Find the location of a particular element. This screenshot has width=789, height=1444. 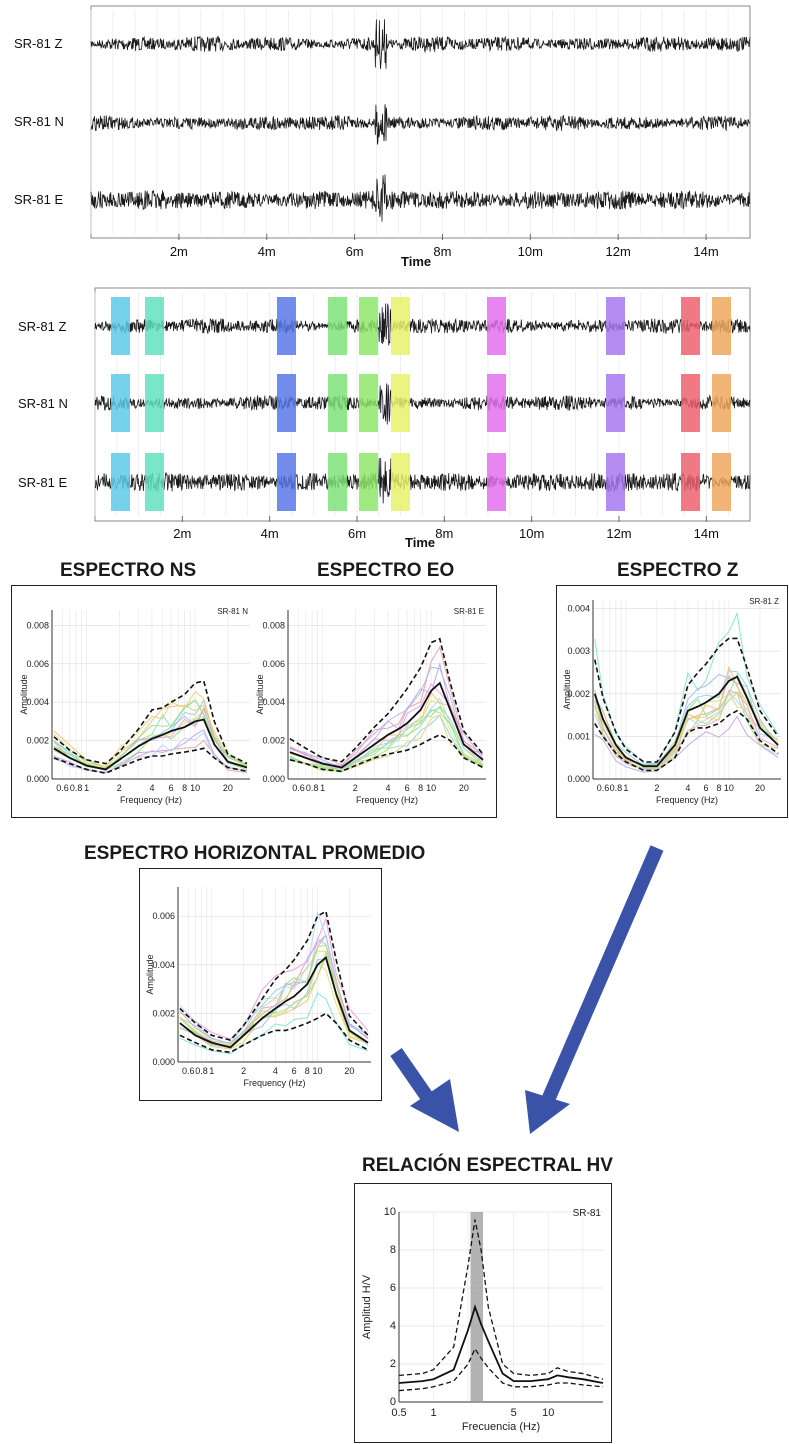

mean-spectrum-line is located at coordinates (386, 725).